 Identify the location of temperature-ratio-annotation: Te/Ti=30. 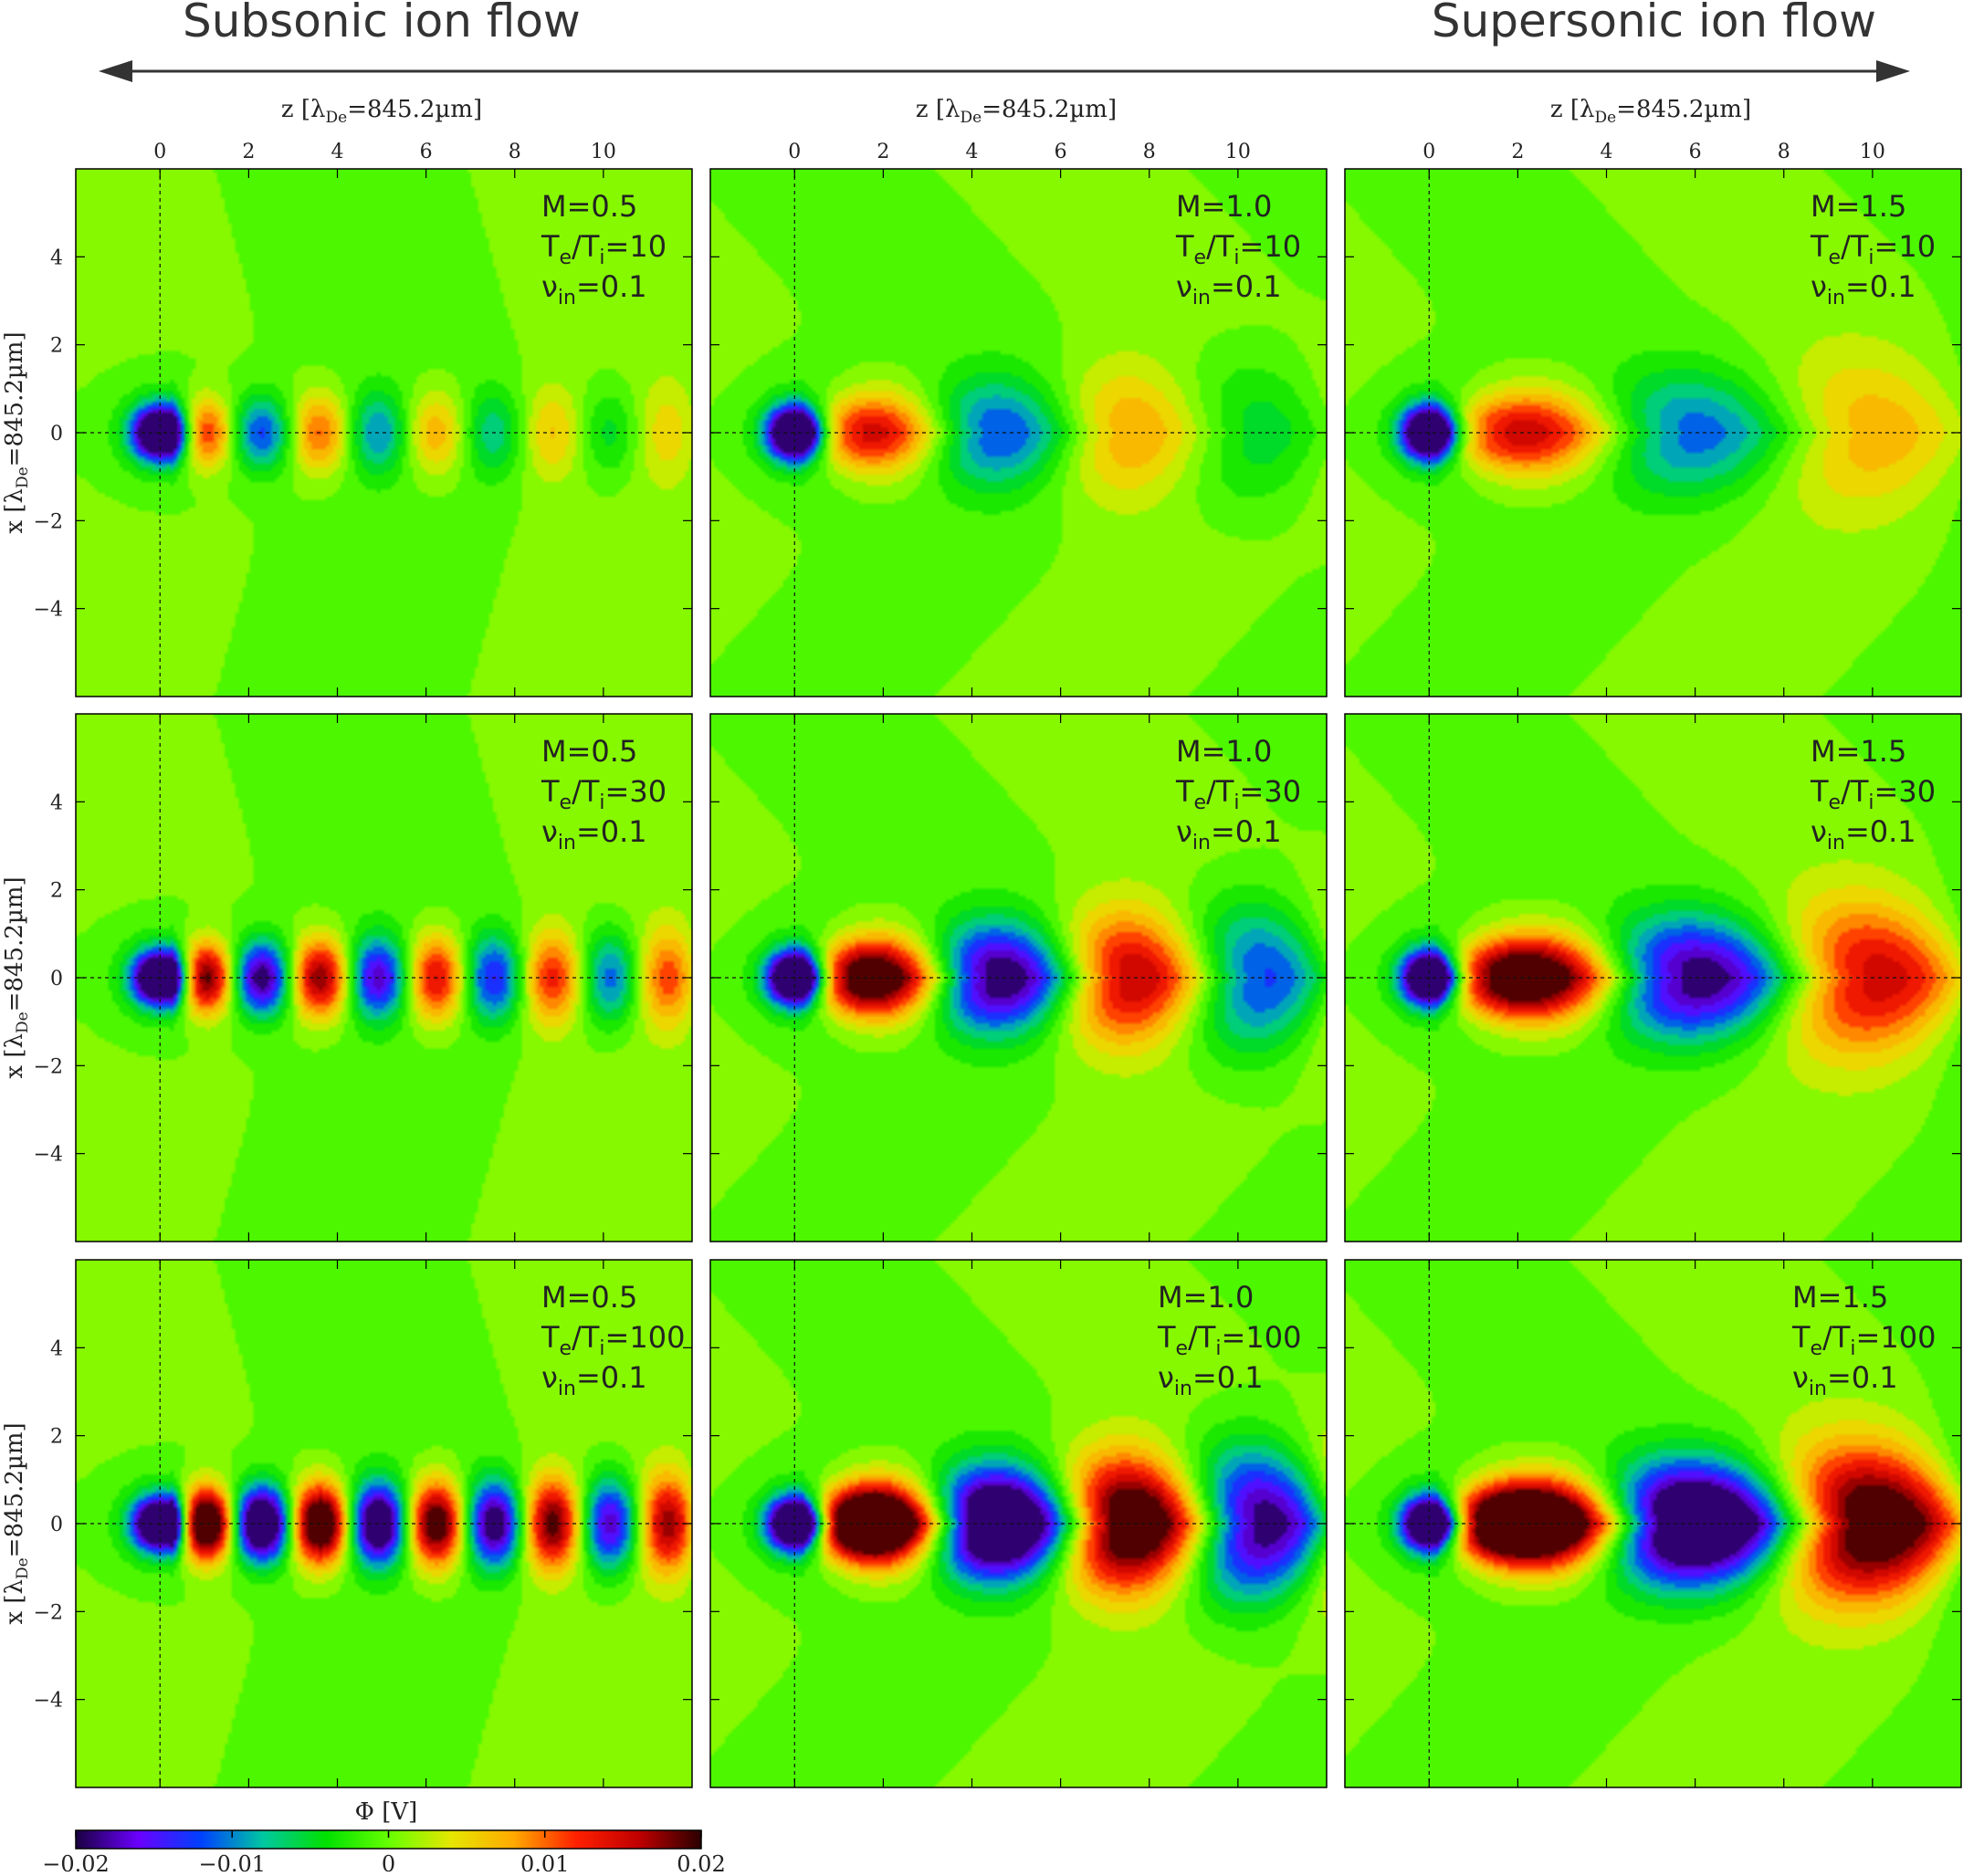
(1238, 794).